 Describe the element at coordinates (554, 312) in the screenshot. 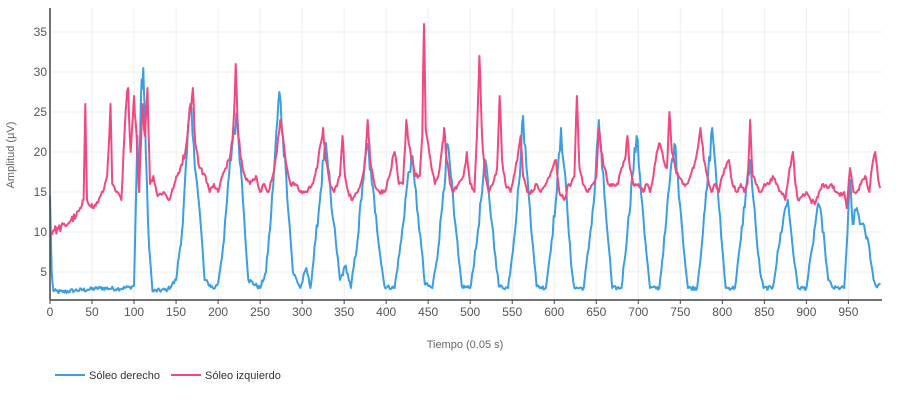

I see `x-tick-label: 600` at that location.